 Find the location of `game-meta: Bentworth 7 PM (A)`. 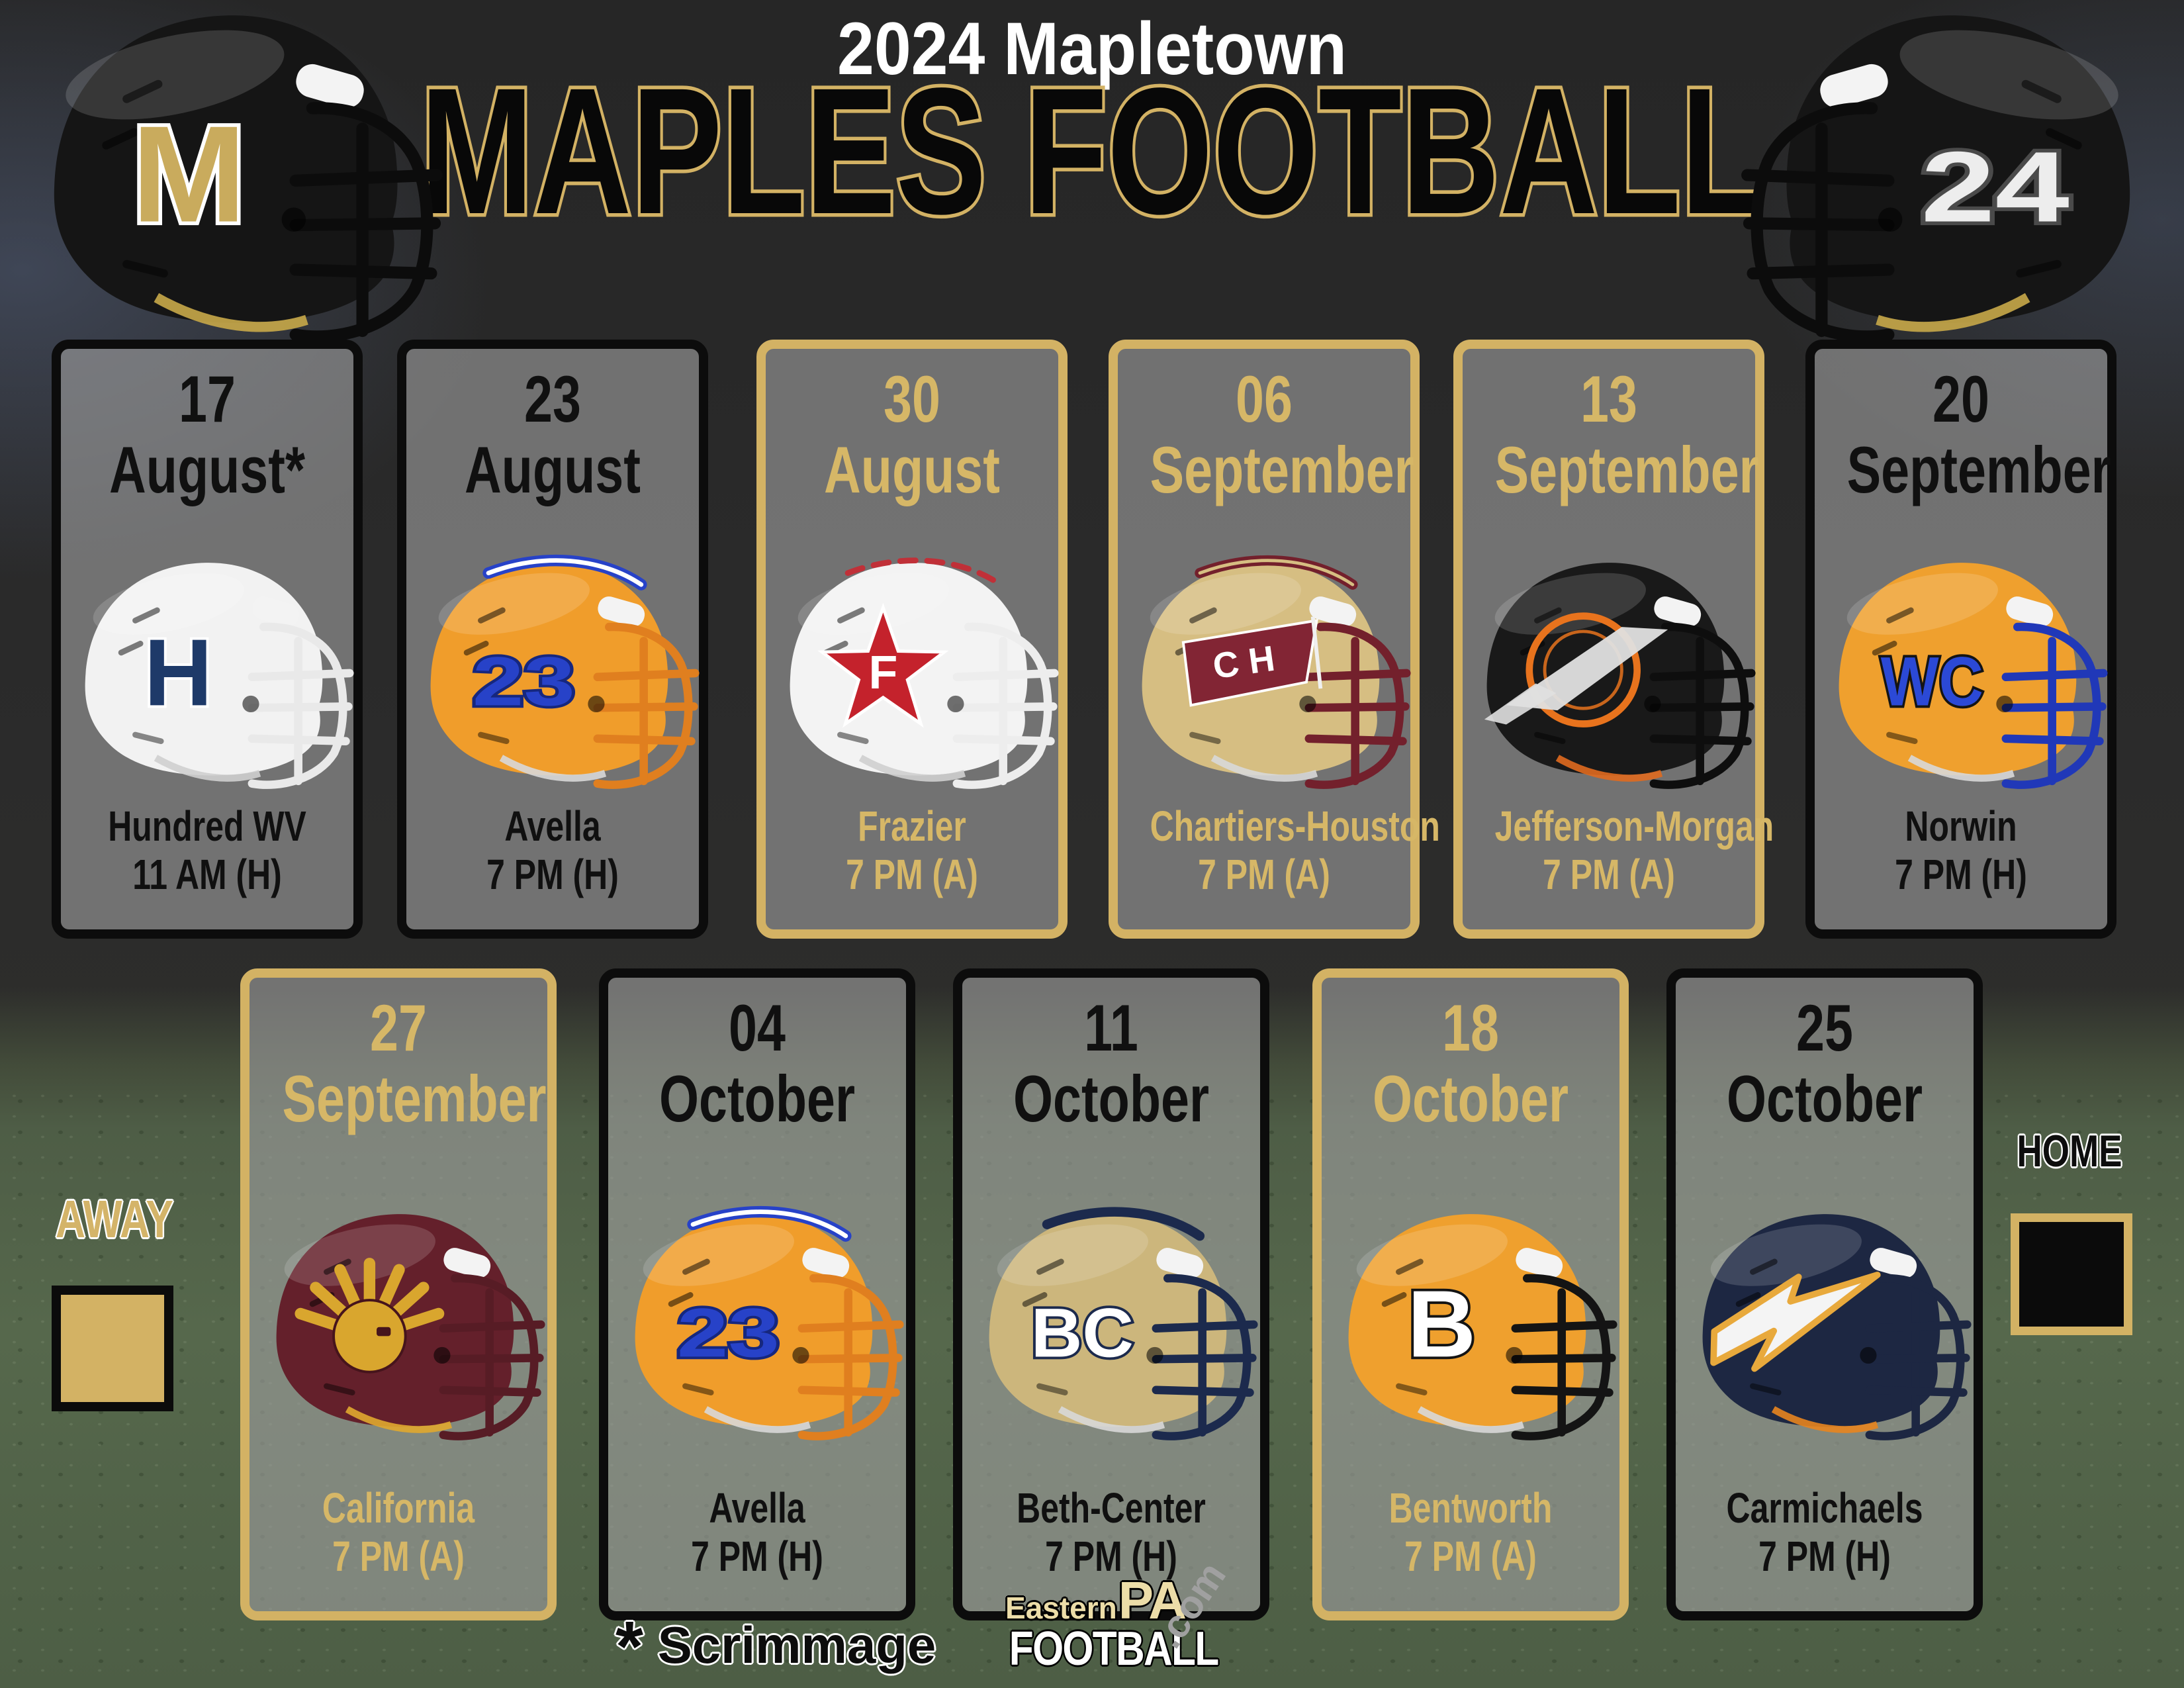

game-meta: Bentworth 7 PM (A) is located at coordinates (1470, 1532).